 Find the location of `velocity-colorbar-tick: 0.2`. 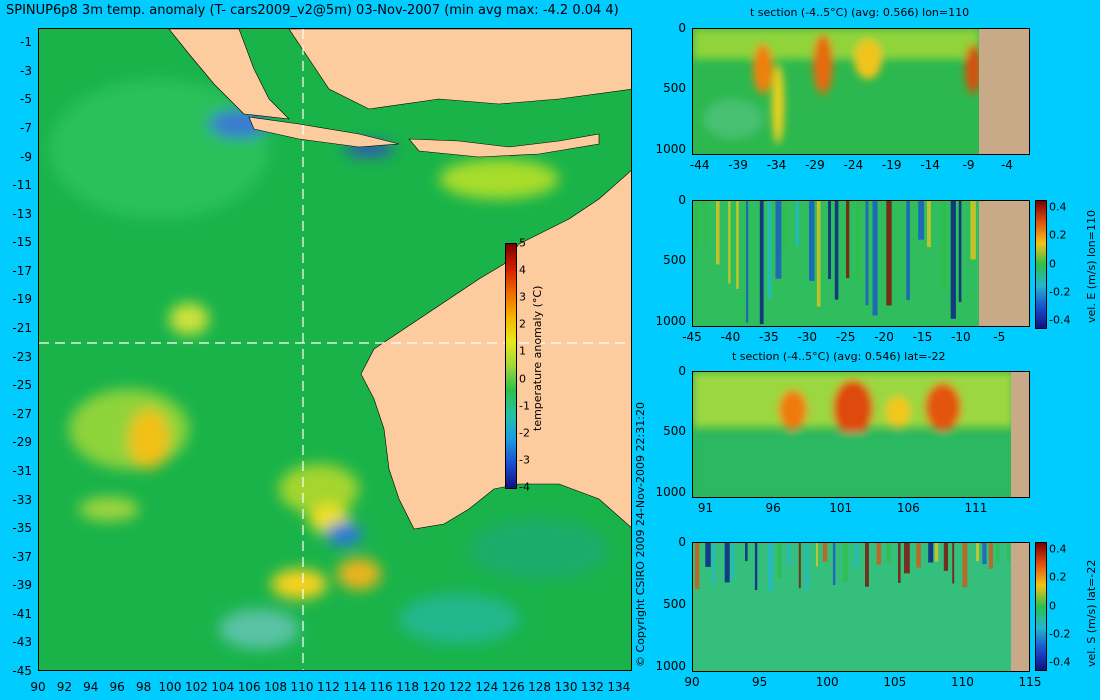

velocity-colorbar-tick: 0.2 is located at coordinates (1058, 235).